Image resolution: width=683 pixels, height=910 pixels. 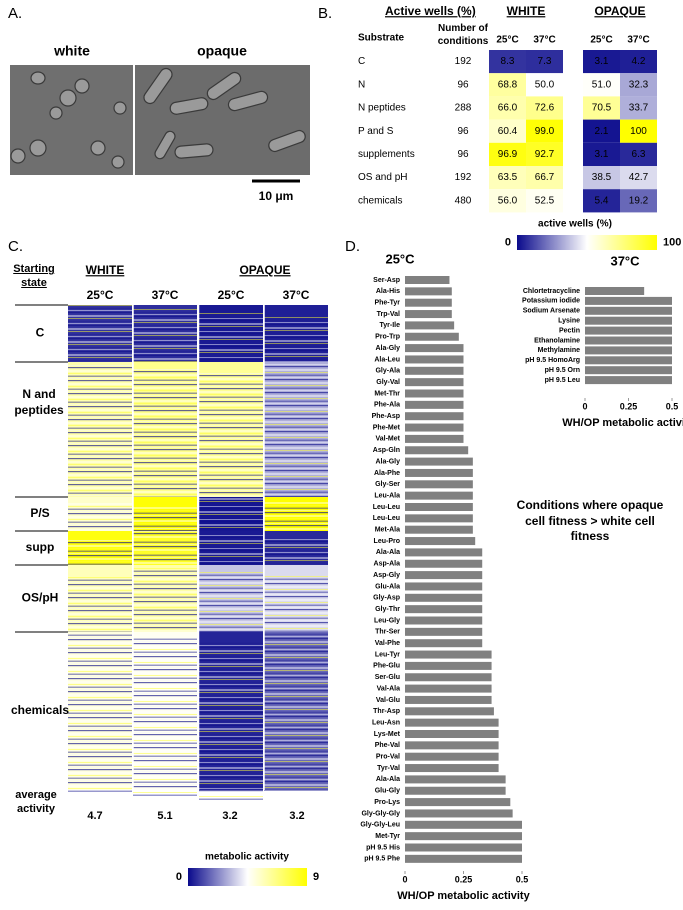 I want to click on category-label: Ethanolamine, so click(x=557, y=340).